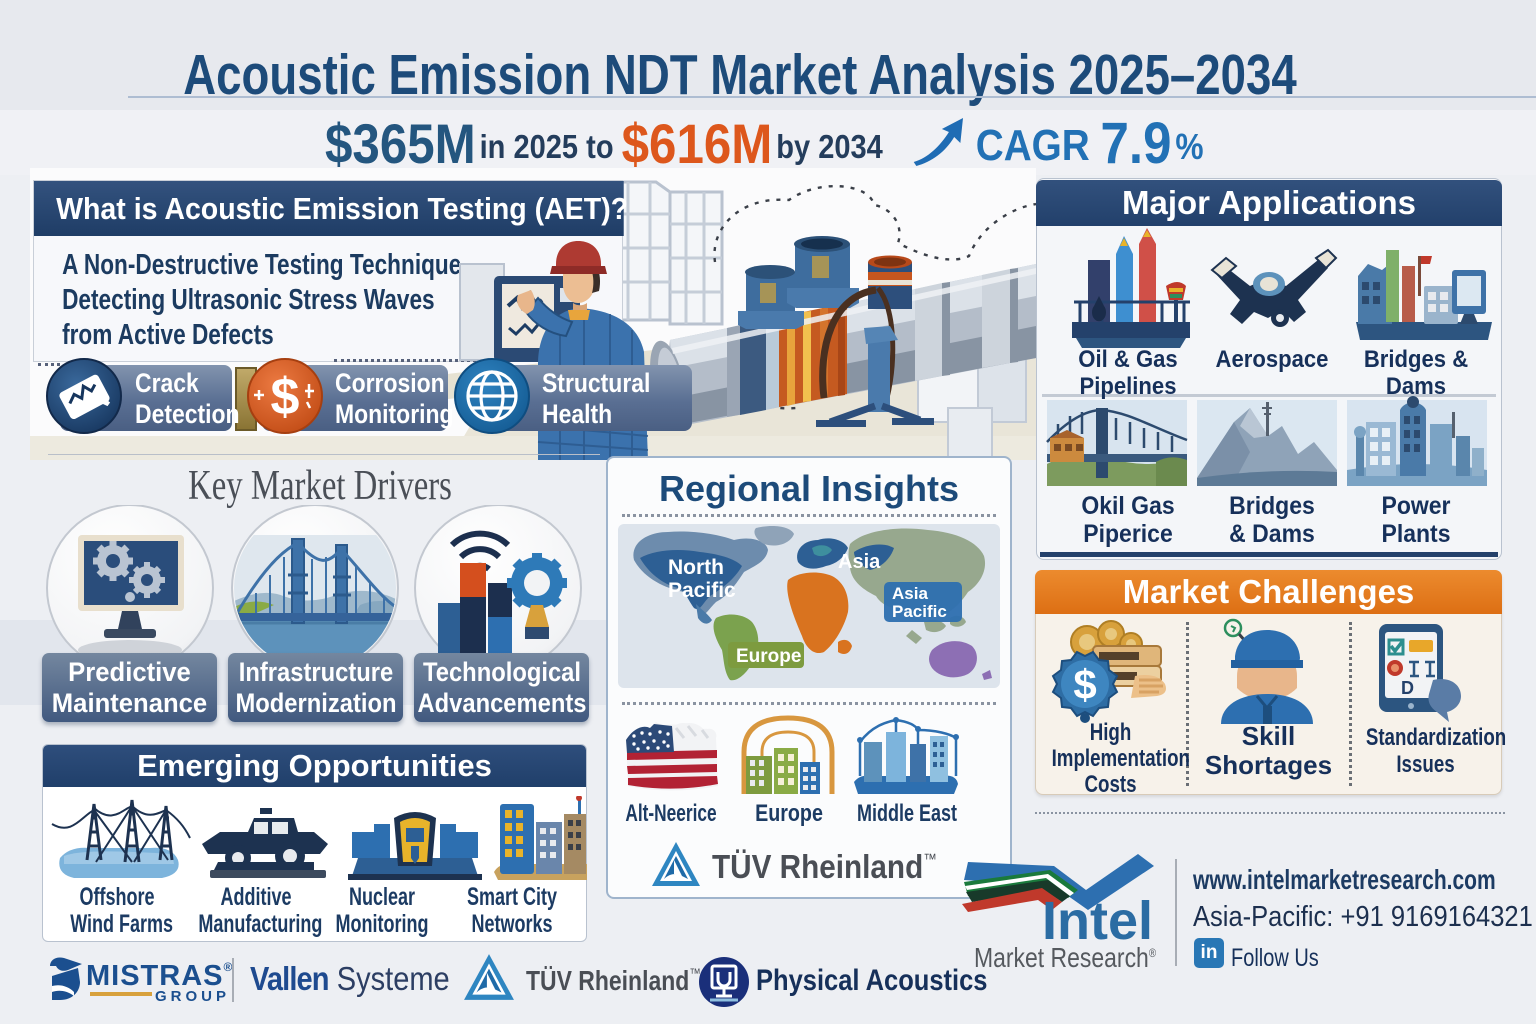 The width and height of the screenshot is (1536, 1024). Describe the element at coordinates (768, 656) in the screenshot. I see `svg-text: Europe` at that location.